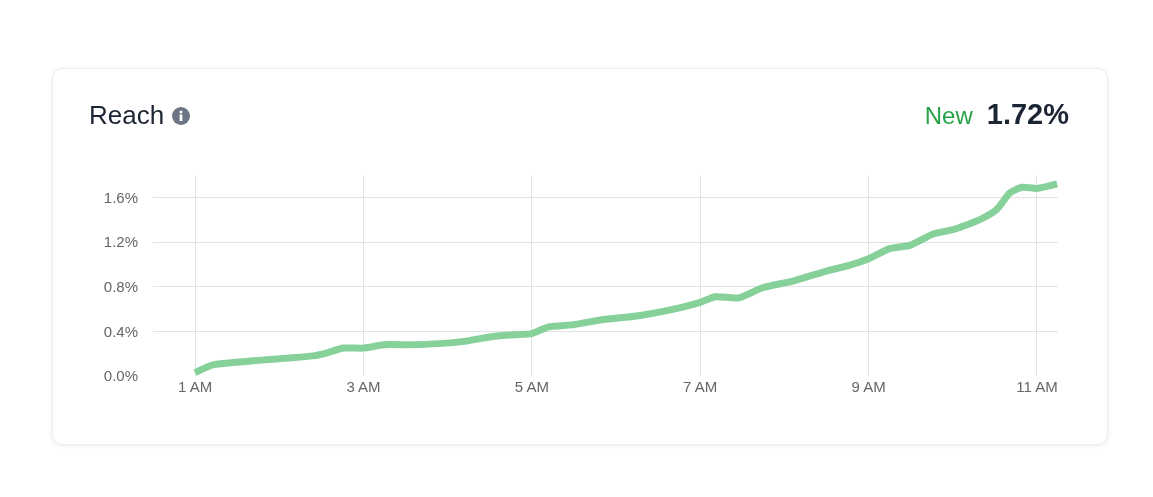 Image resolution: width=1153 pixels, height=497 pixels. I want to click on text: New, so click(948, 116).